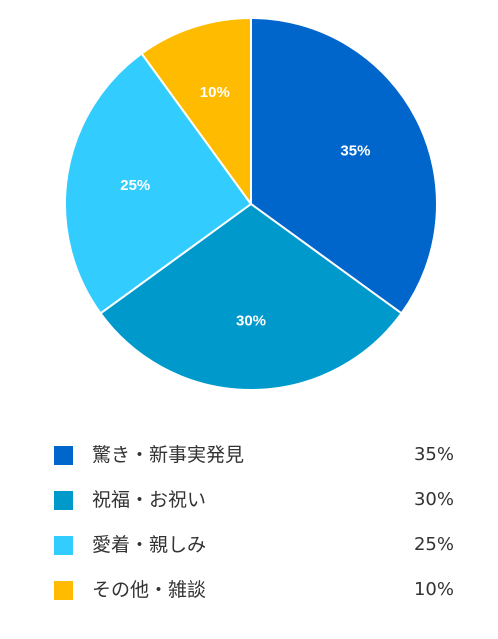 The height and width of the screenshot is (639, 498). I want to click on legend-label: 祝福・お祝い, so click(149, 500).